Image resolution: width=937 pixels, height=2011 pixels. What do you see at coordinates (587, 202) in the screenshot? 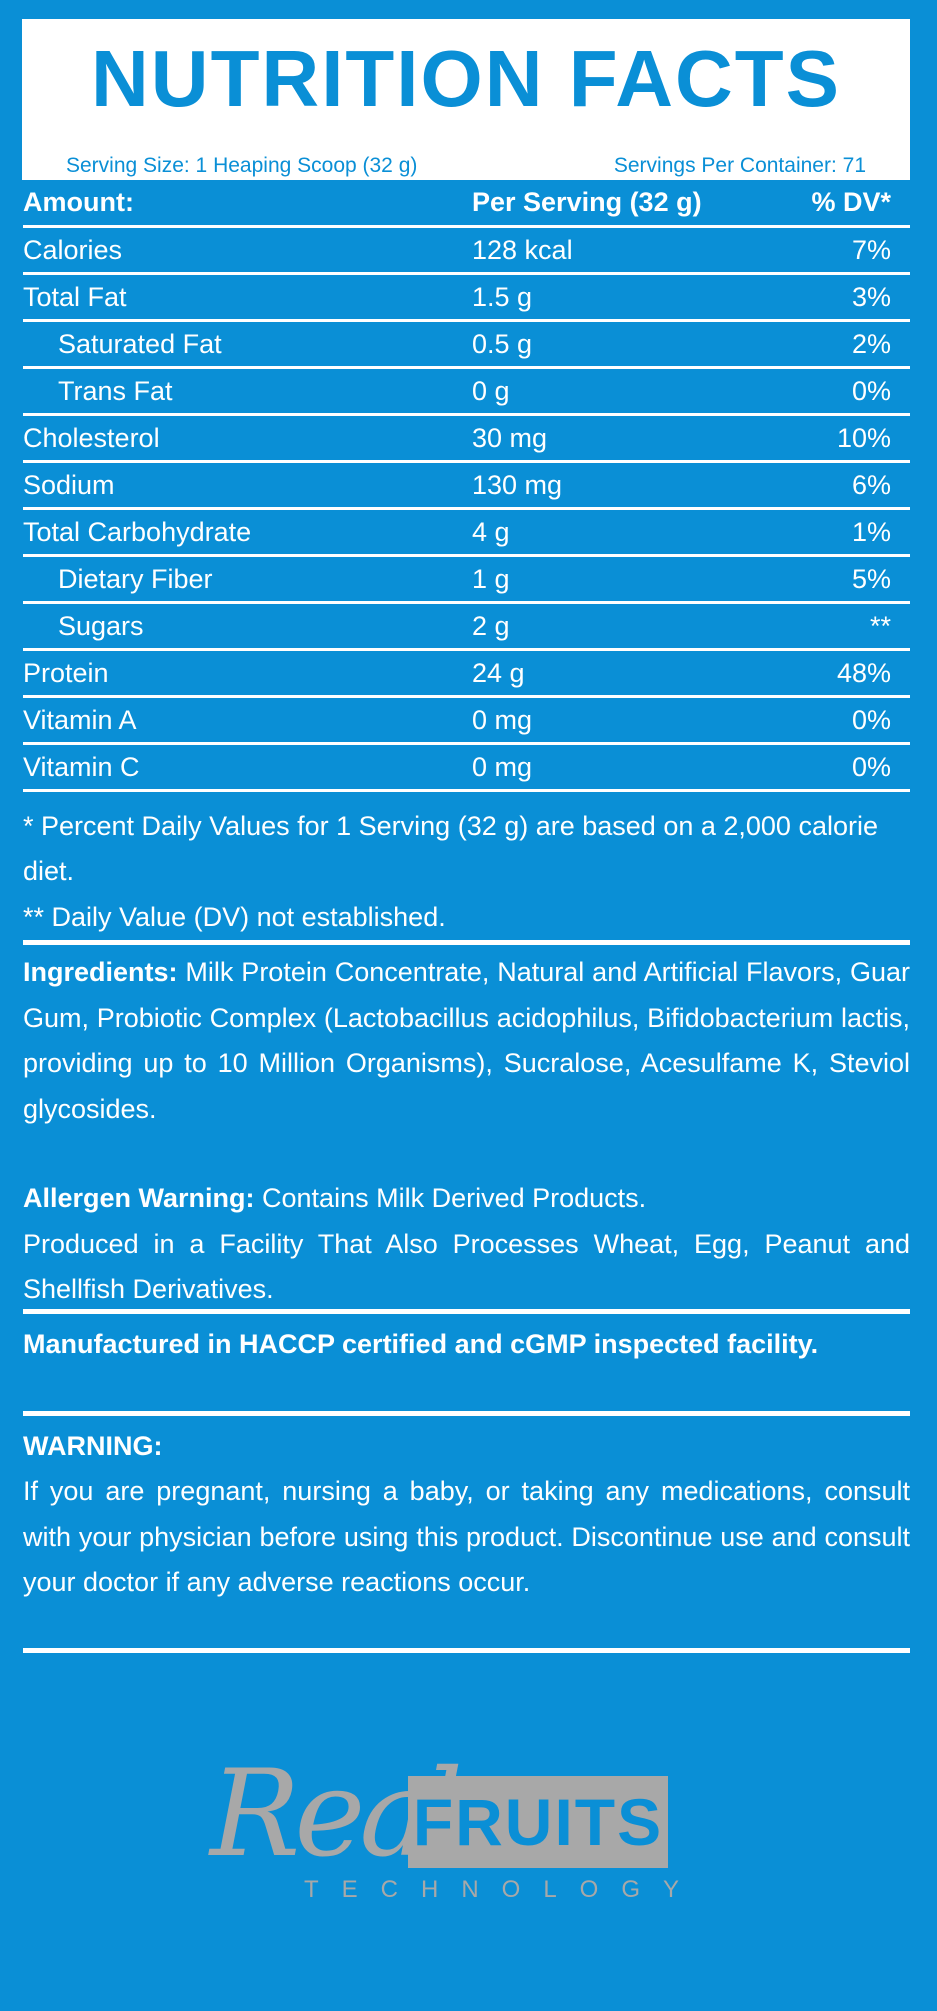
I see `column-header-per-serving: Per Serving (32 g)` at bounding box center [587, 202].